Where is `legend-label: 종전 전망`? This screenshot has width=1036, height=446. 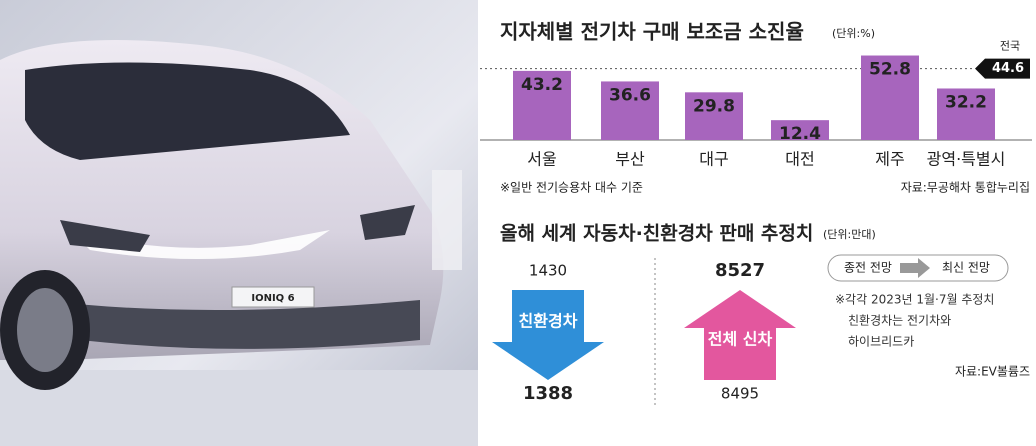 legend-label: 종전 전망 is located at coordinates (868, 268).